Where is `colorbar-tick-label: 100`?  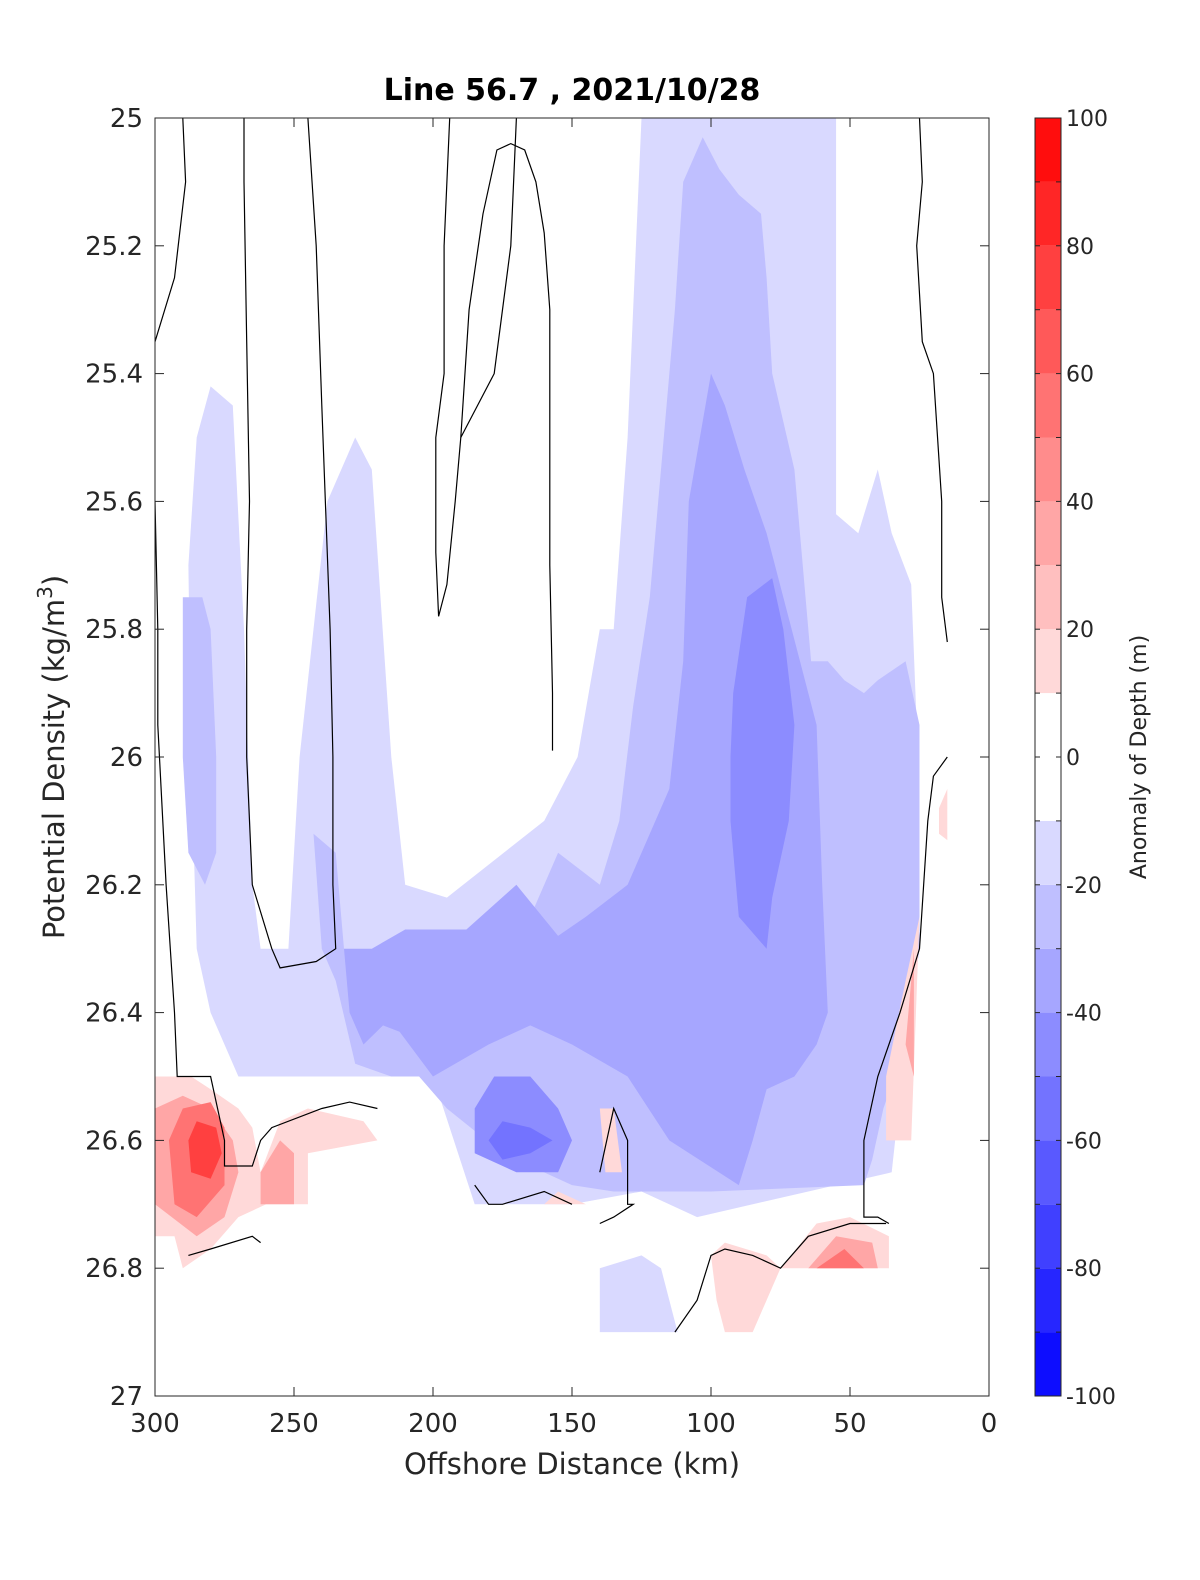 colorbar-tick-label: 100 is located at coordinates (1087, 119).